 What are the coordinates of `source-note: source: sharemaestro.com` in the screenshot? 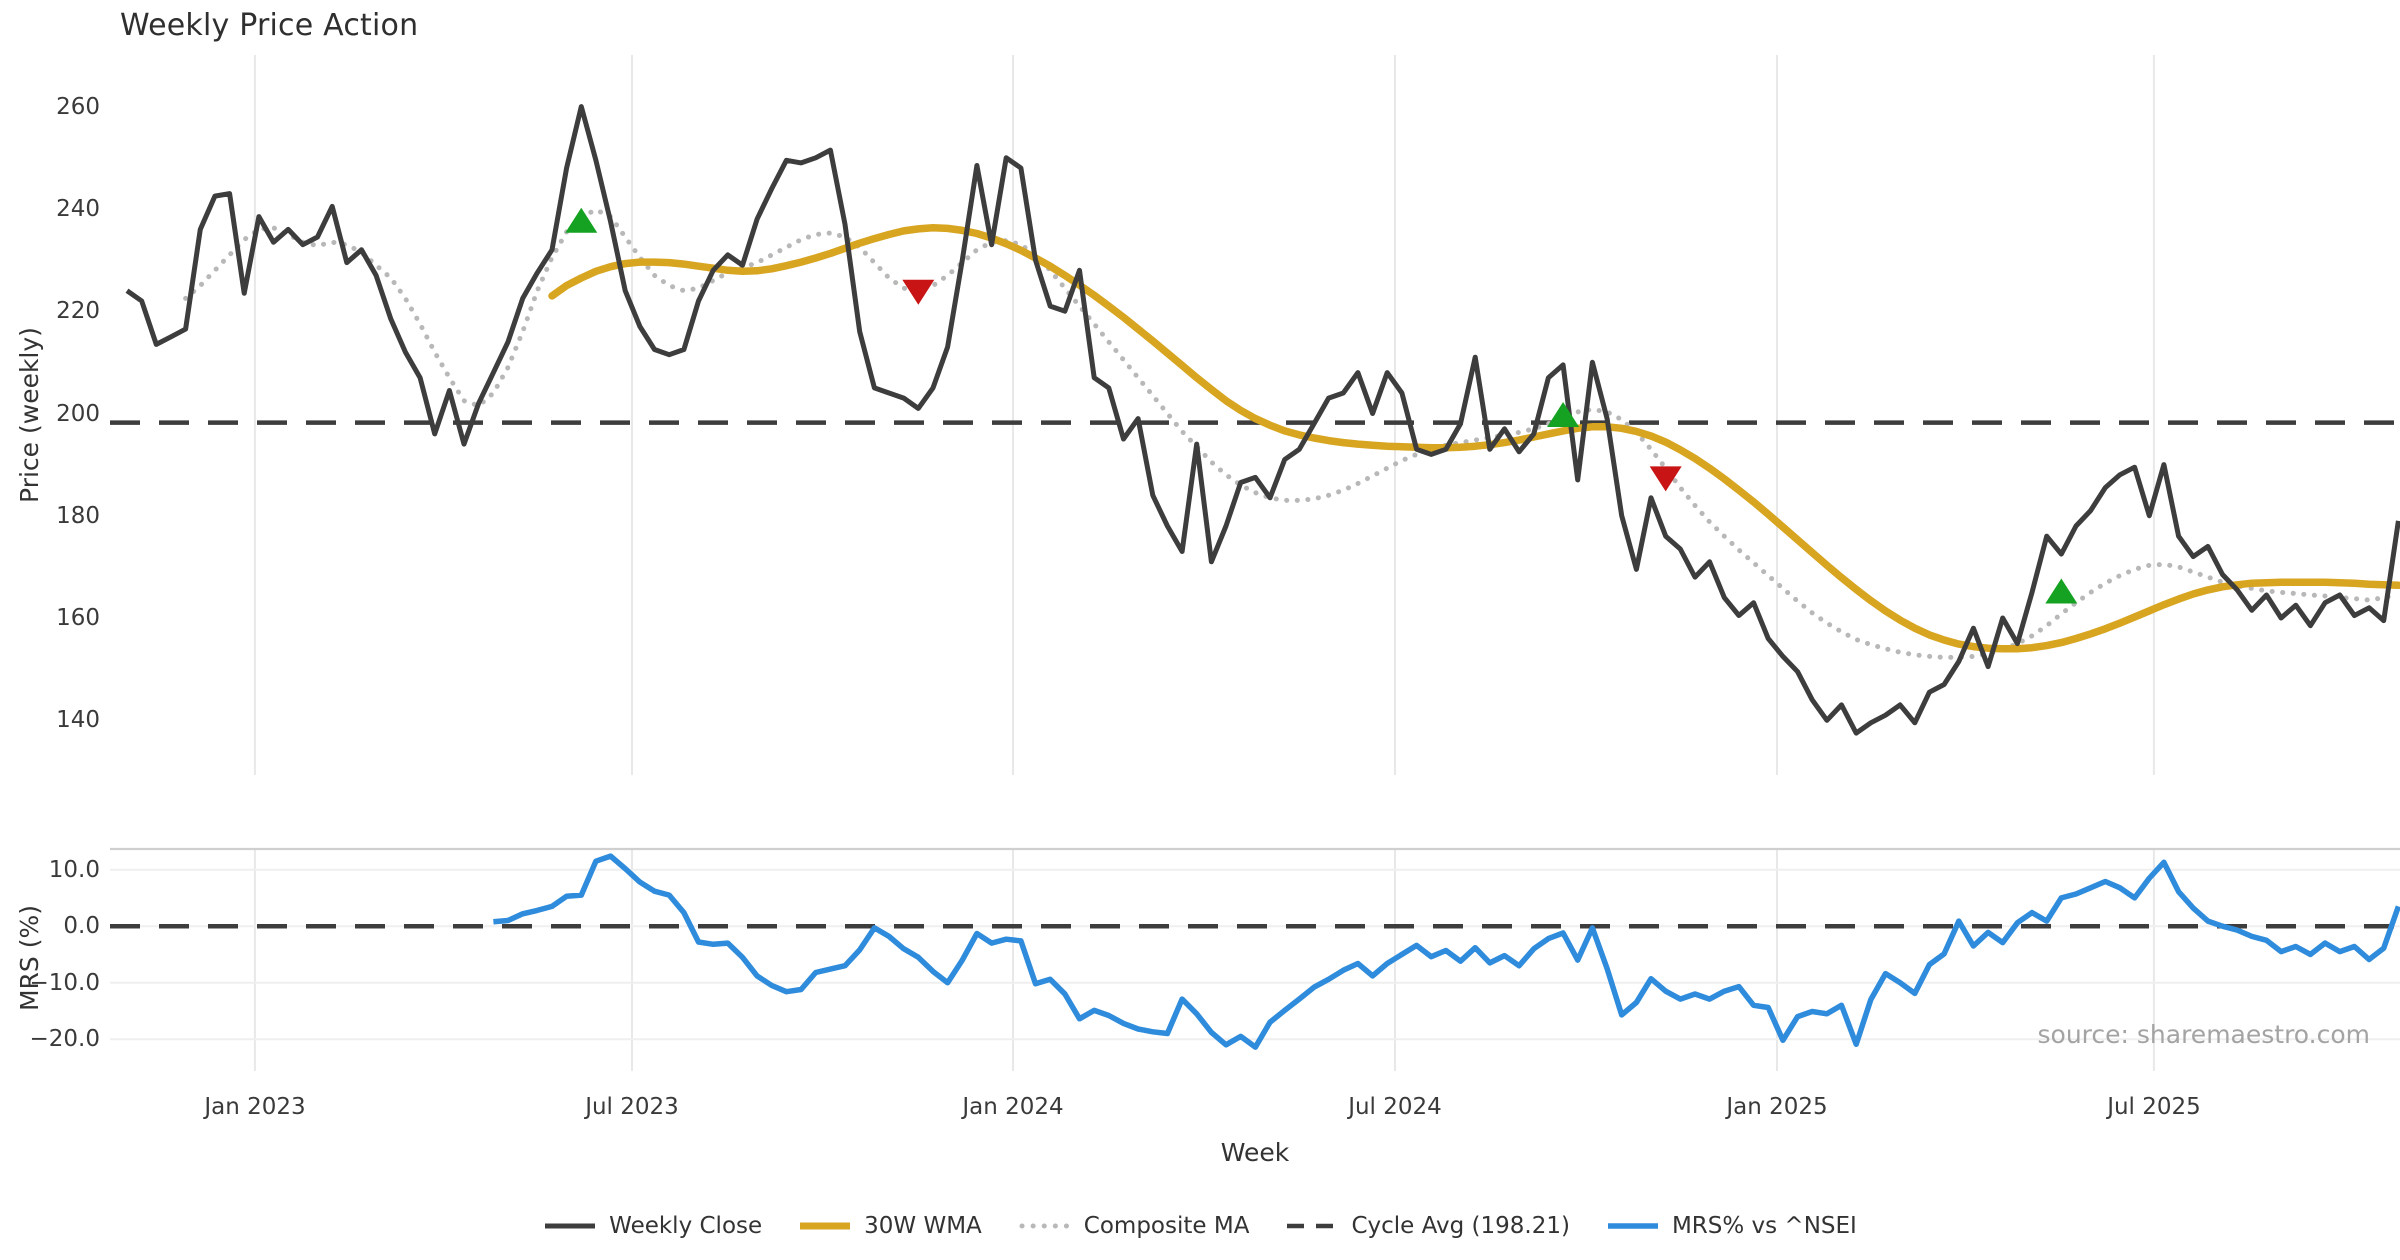 It's located at (2204, 1034).